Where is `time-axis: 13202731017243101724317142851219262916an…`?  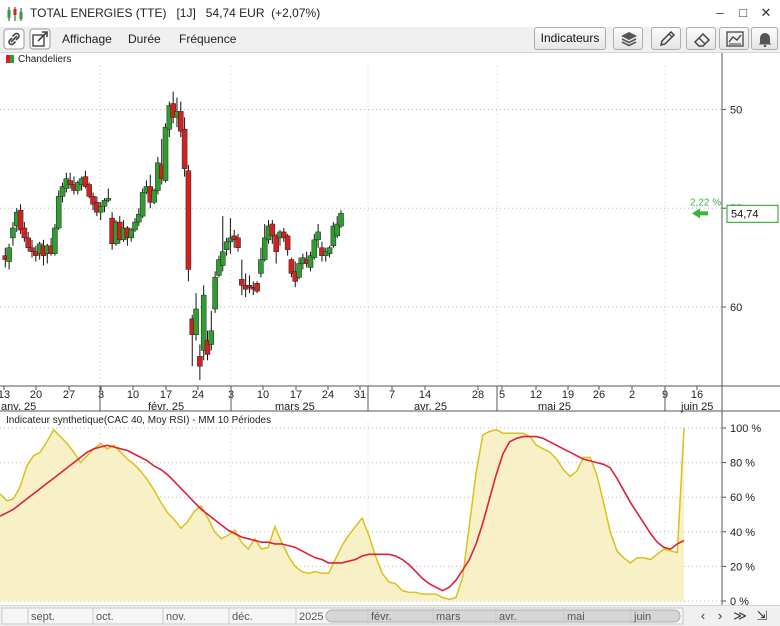
time-axis: 13202731017243101724317142851219262916an… is located at coordinates (390, 399).